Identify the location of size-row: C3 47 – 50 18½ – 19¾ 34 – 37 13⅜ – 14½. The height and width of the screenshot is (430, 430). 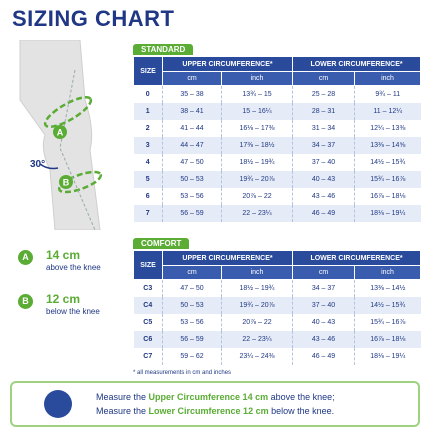
(277, 288).